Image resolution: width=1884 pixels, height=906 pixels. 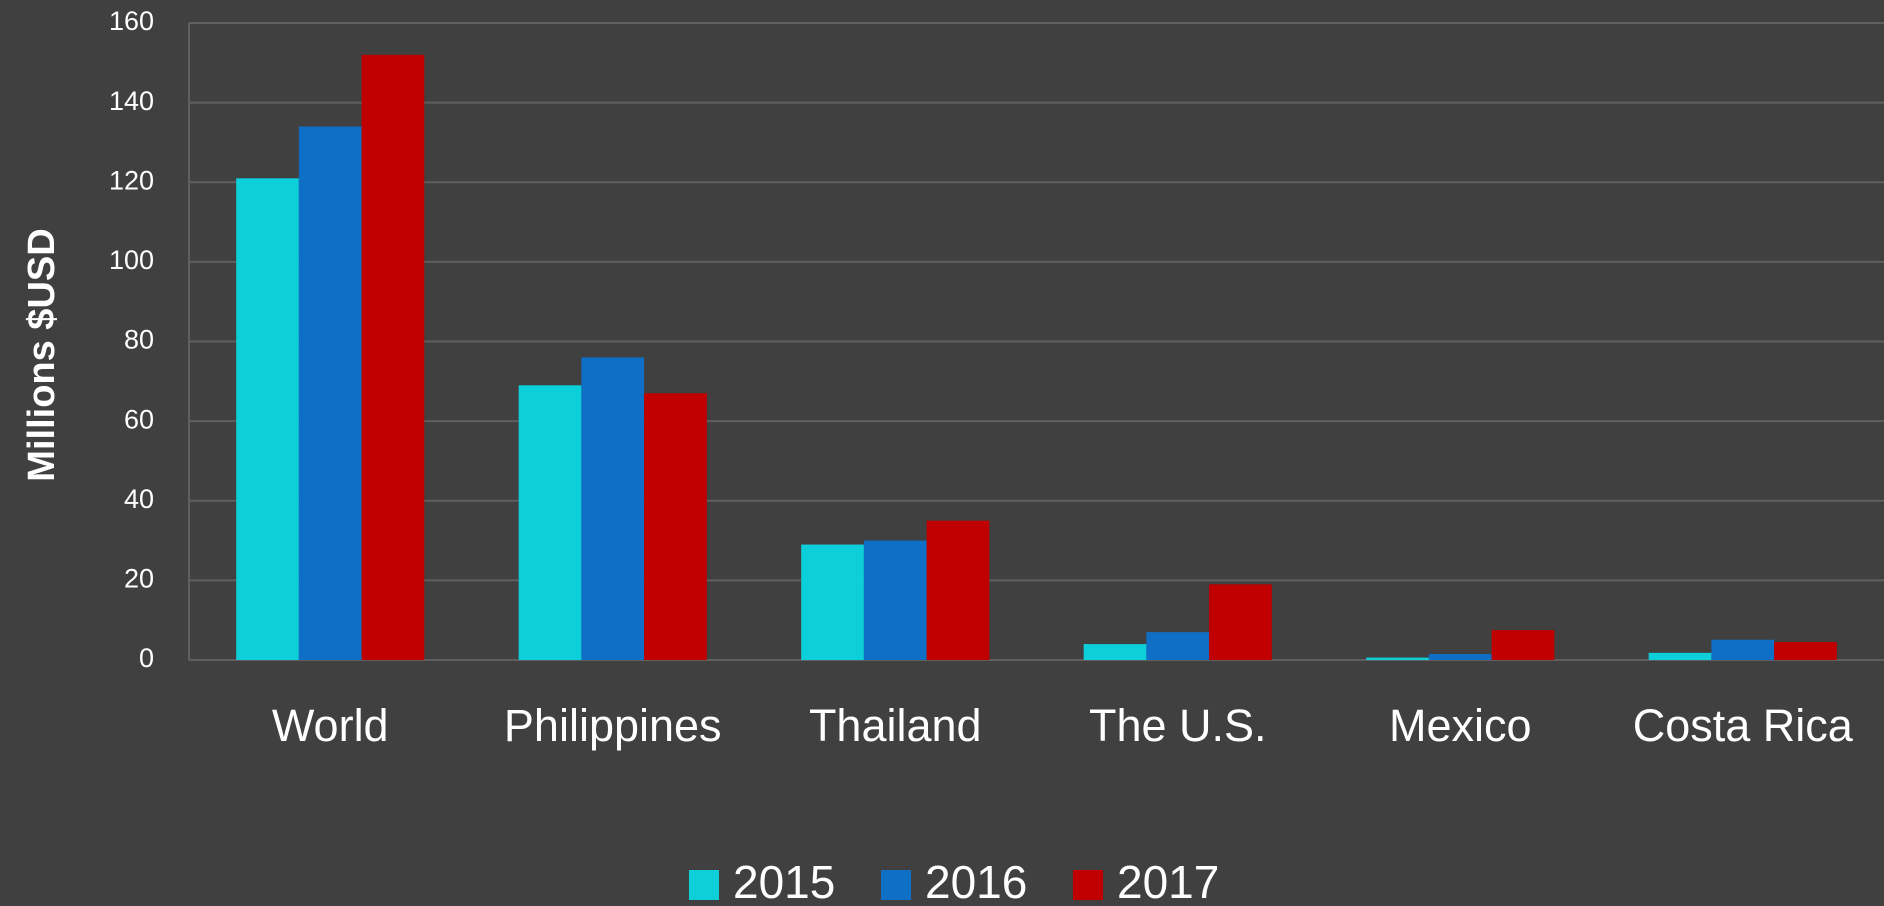 I want to click on y-tick-label: 20, so click(x=139, y=579).